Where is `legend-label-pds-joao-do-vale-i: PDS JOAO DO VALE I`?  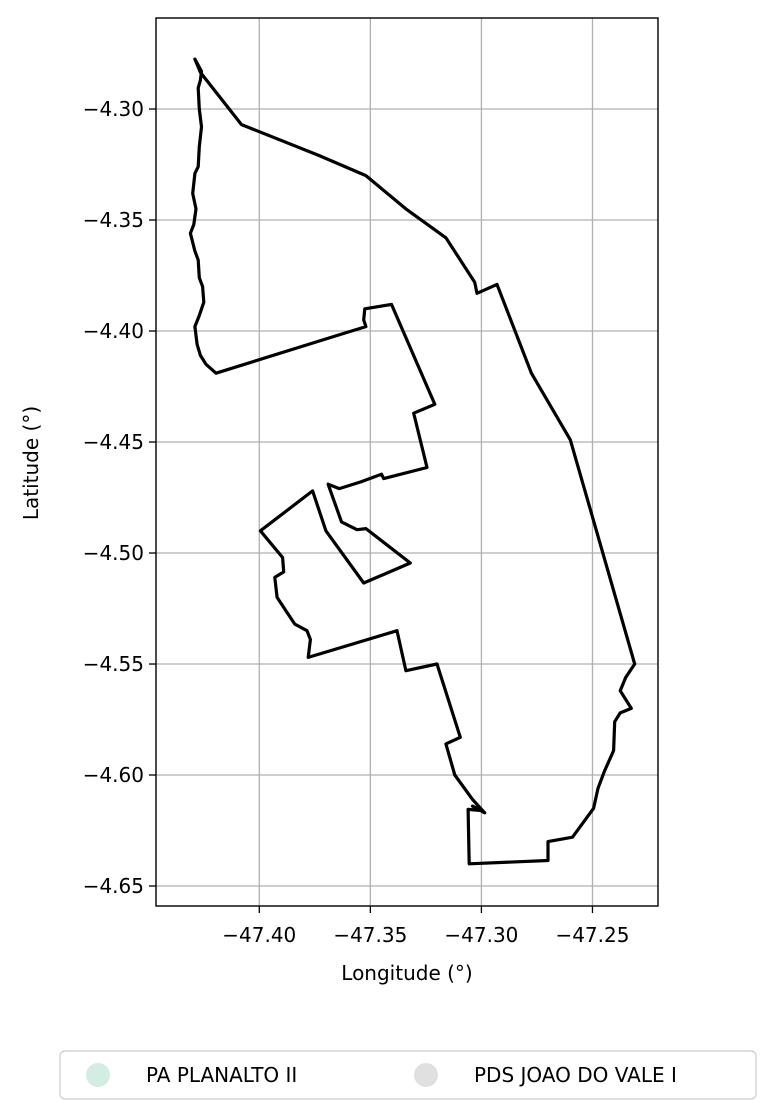
legend-label-pds-joao-do-vale-i: PDS JOAO DO VALE I is located at coordinates (575, 1075).